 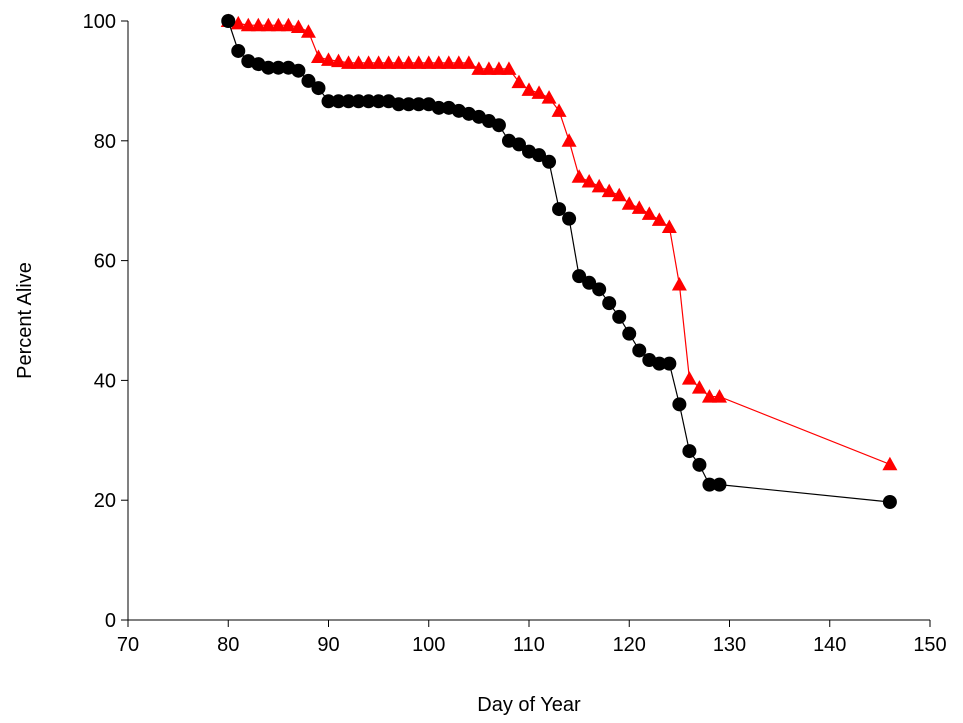 I want to click on x-tick-label: 140, so click(x=829, y=645).